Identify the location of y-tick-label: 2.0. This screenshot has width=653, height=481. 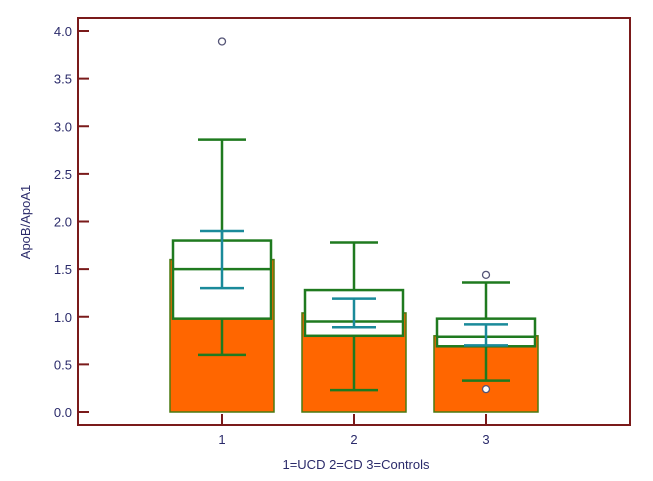
(63, 222).